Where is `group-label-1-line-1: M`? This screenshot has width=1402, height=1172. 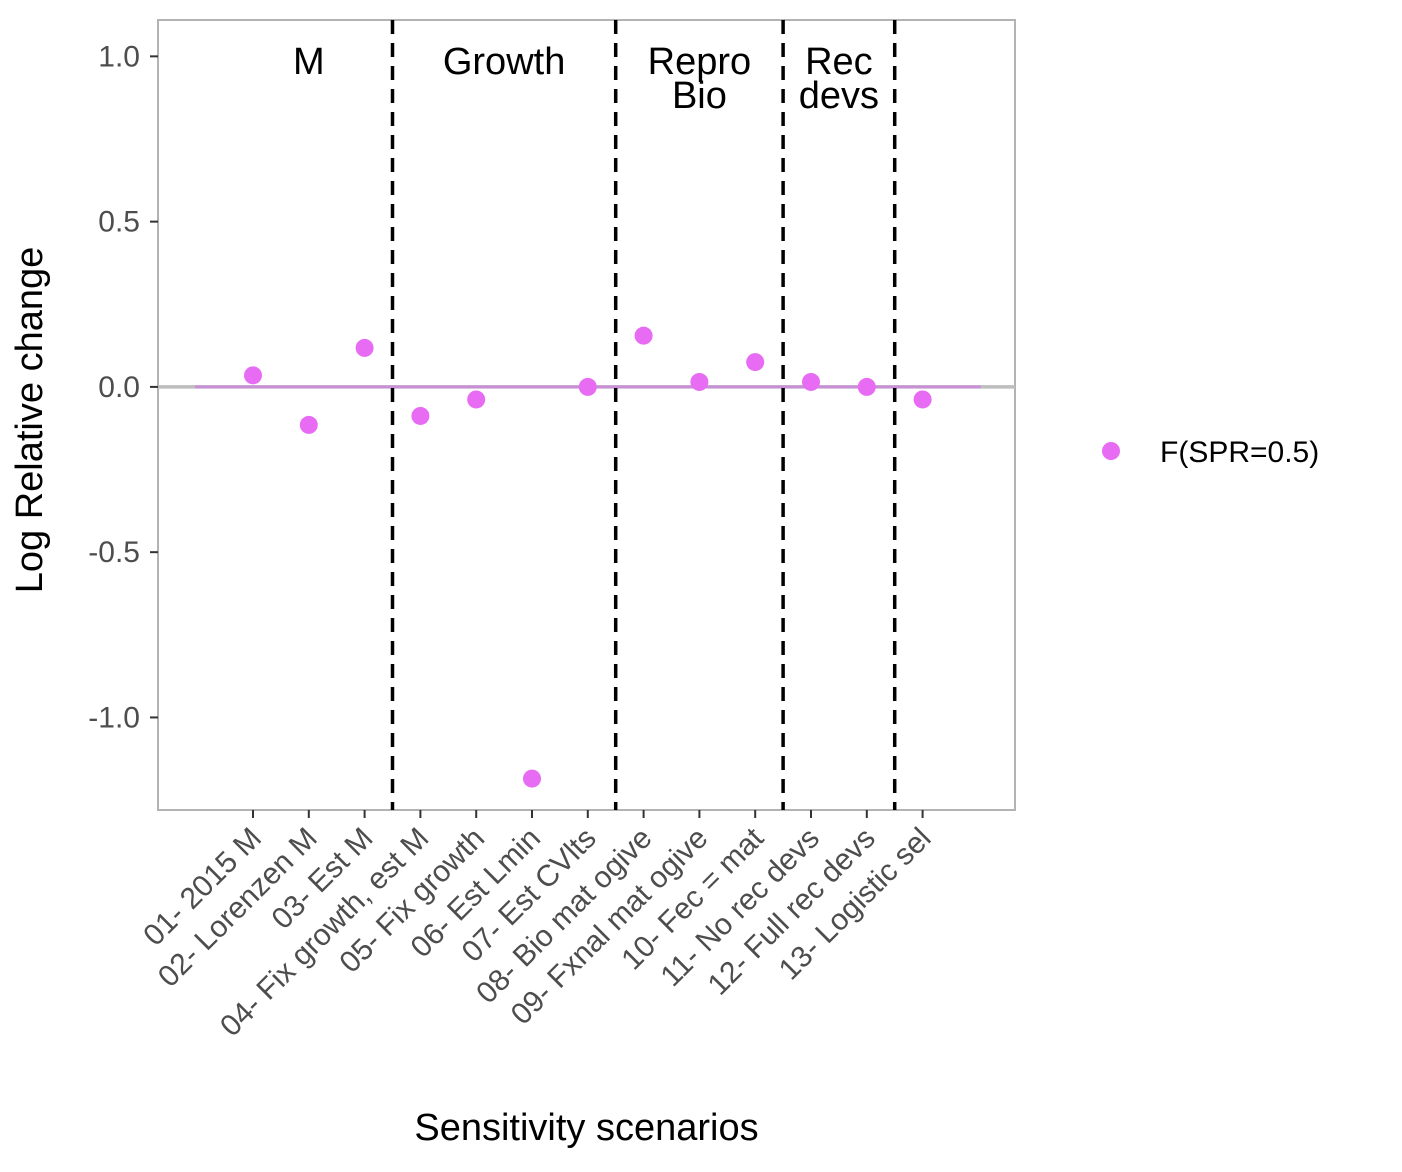 group-label-1-line-1: M is located at coordinates (309, 62).